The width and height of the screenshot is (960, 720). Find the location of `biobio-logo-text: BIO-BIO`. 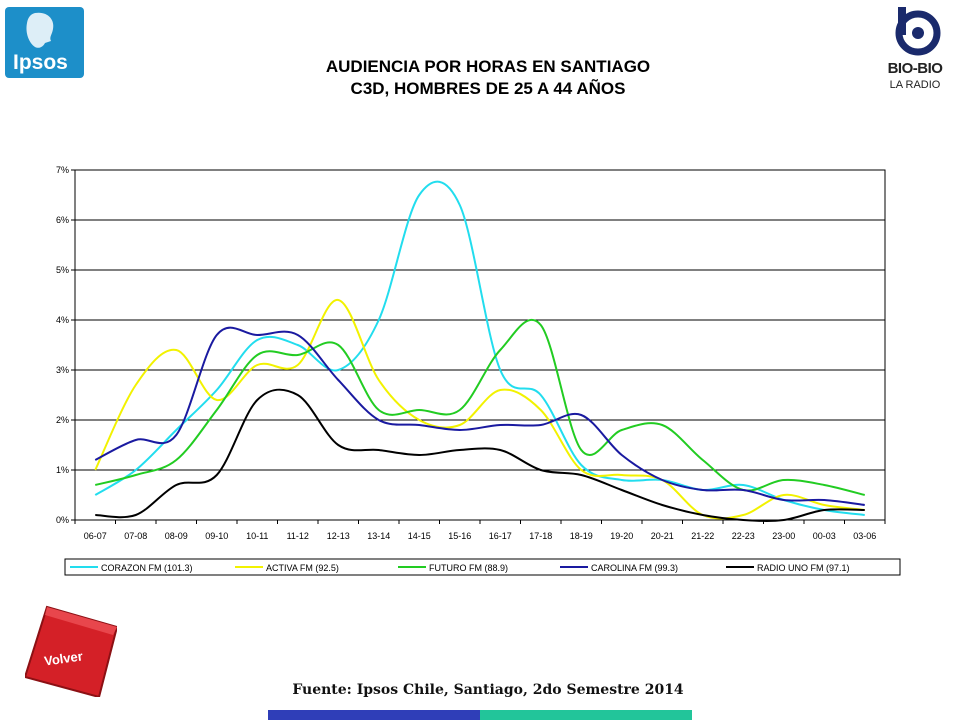

biobio-logo-text: BIO-BIO is located at coordinates (915, 68).